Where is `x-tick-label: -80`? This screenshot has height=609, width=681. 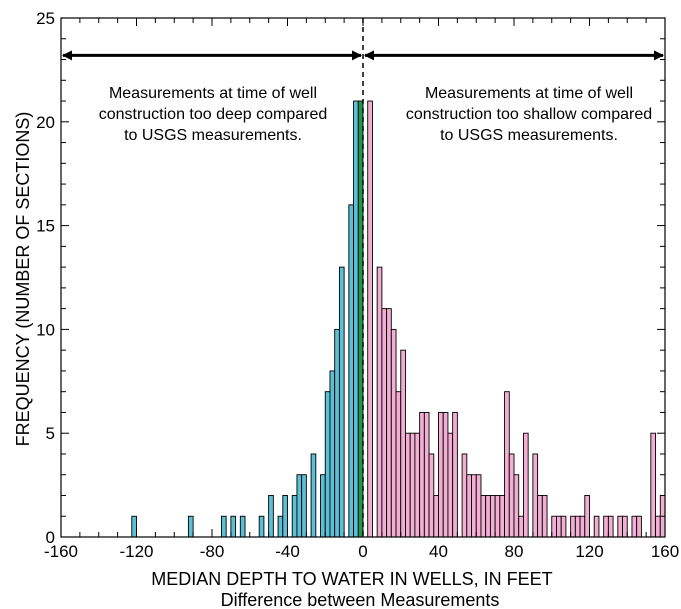
x-tick-label: -80 is located at coordinates (212, 551).